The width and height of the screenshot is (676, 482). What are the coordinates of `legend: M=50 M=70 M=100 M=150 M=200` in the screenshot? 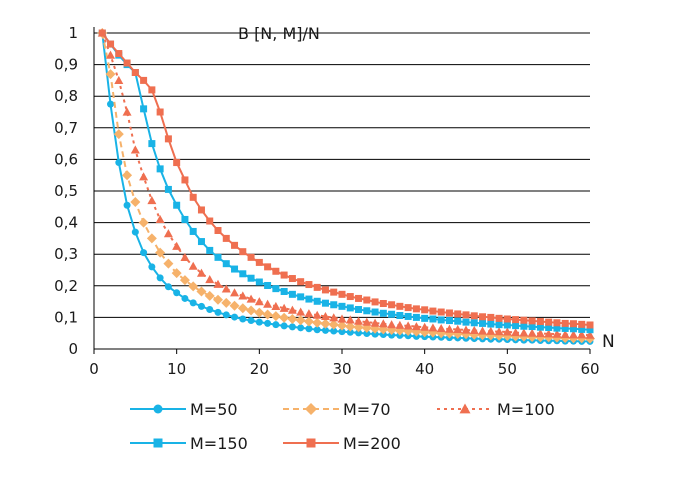 It's located at (342, 426).